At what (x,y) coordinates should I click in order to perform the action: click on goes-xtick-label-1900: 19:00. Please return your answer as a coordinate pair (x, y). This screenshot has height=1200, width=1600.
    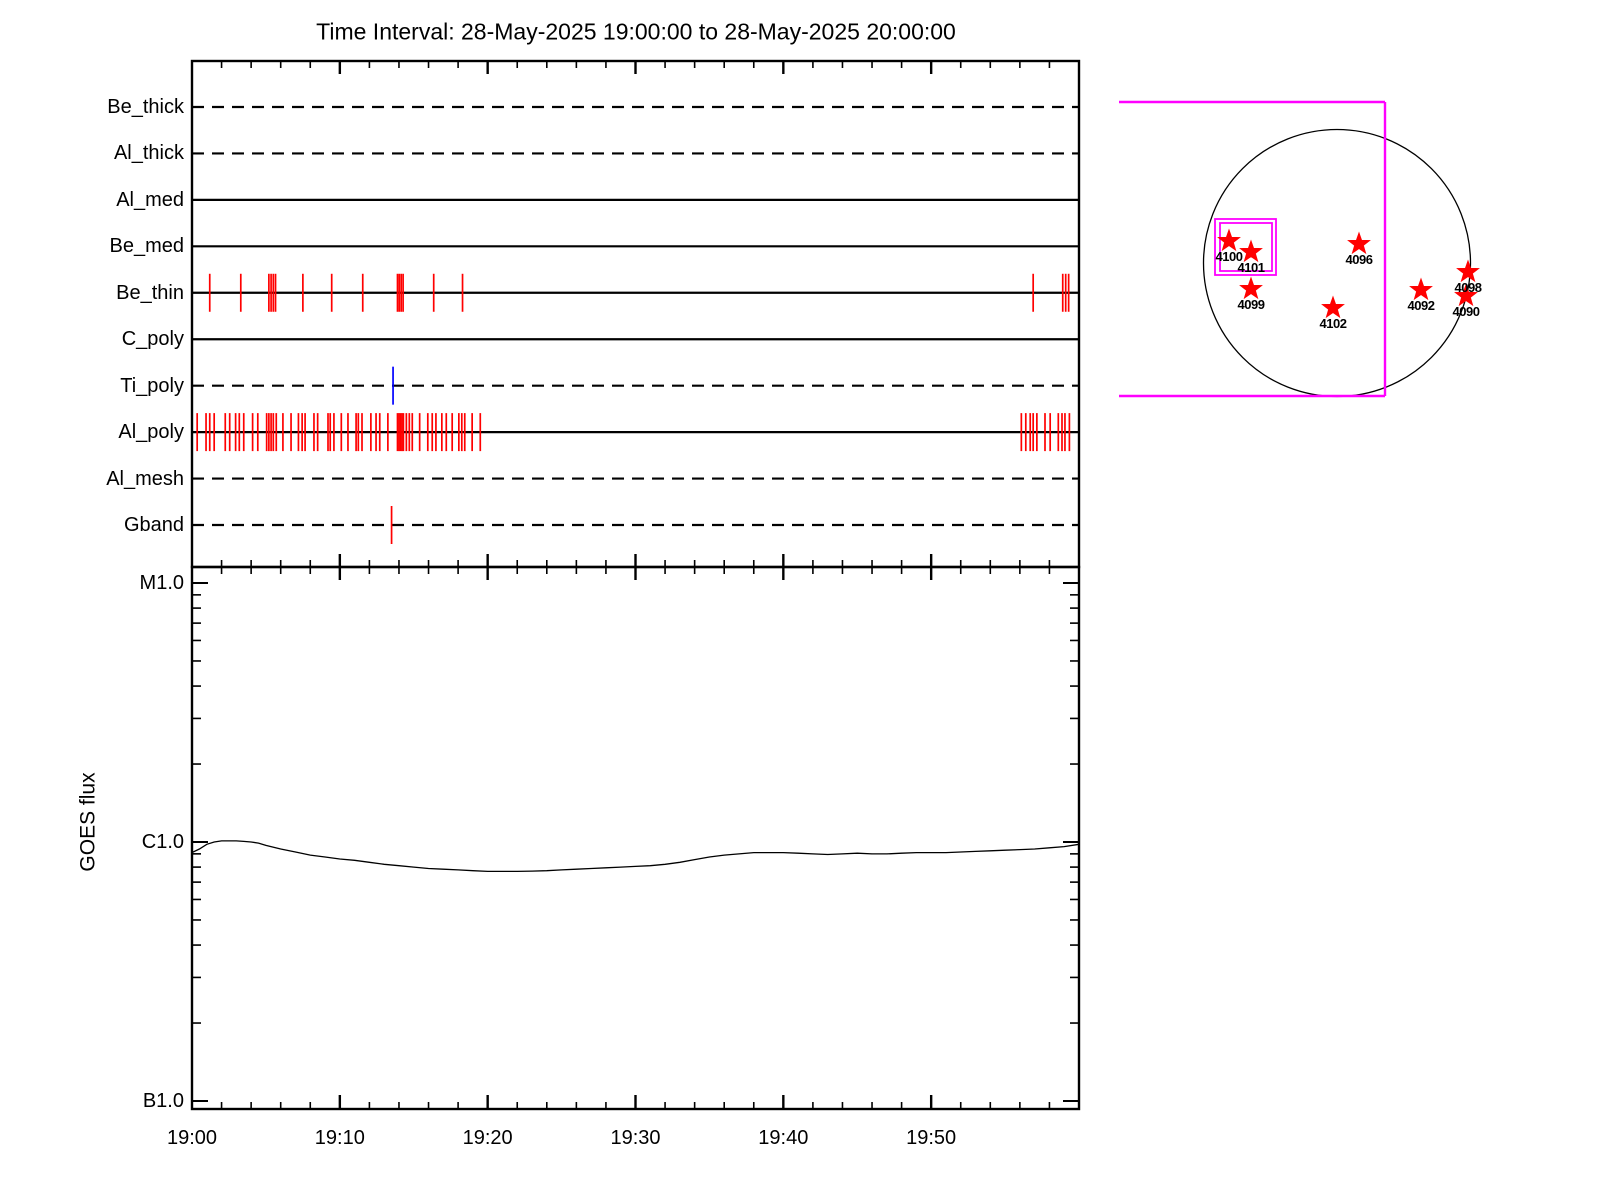
    Looking at the image, I should click on (192, 1138).